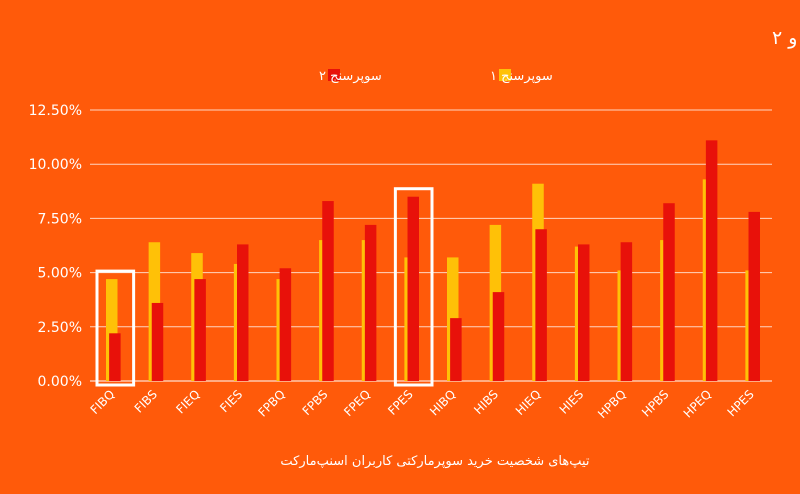 This screenshot has height=494, width=800. Describe the element at coordinates (572, 402) in the screenshot. I see `x-tick-label: HIES` at that location.